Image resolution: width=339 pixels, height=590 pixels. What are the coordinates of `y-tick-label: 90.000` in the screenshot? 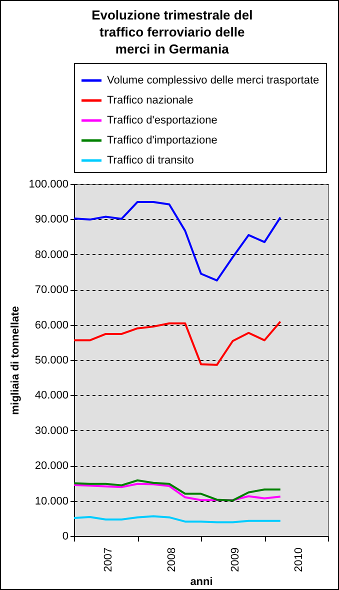 It's located at (51, 220).